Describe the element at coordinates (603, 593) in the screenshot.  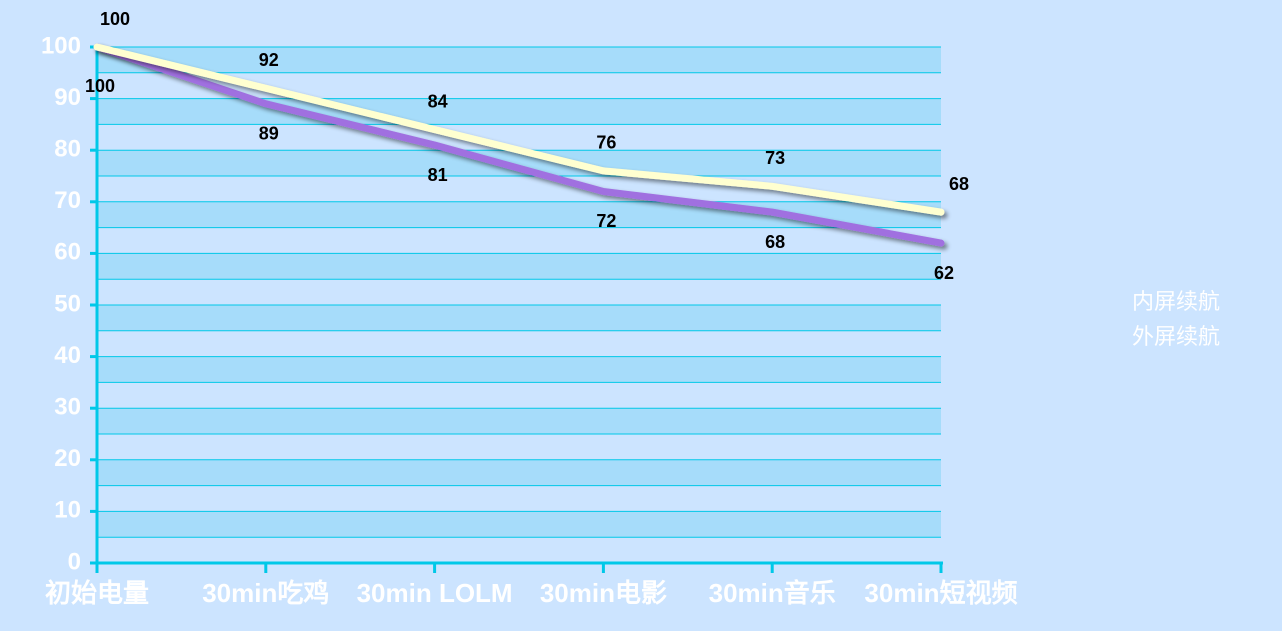
I see `x-tick-label: 30min电影` at that location.